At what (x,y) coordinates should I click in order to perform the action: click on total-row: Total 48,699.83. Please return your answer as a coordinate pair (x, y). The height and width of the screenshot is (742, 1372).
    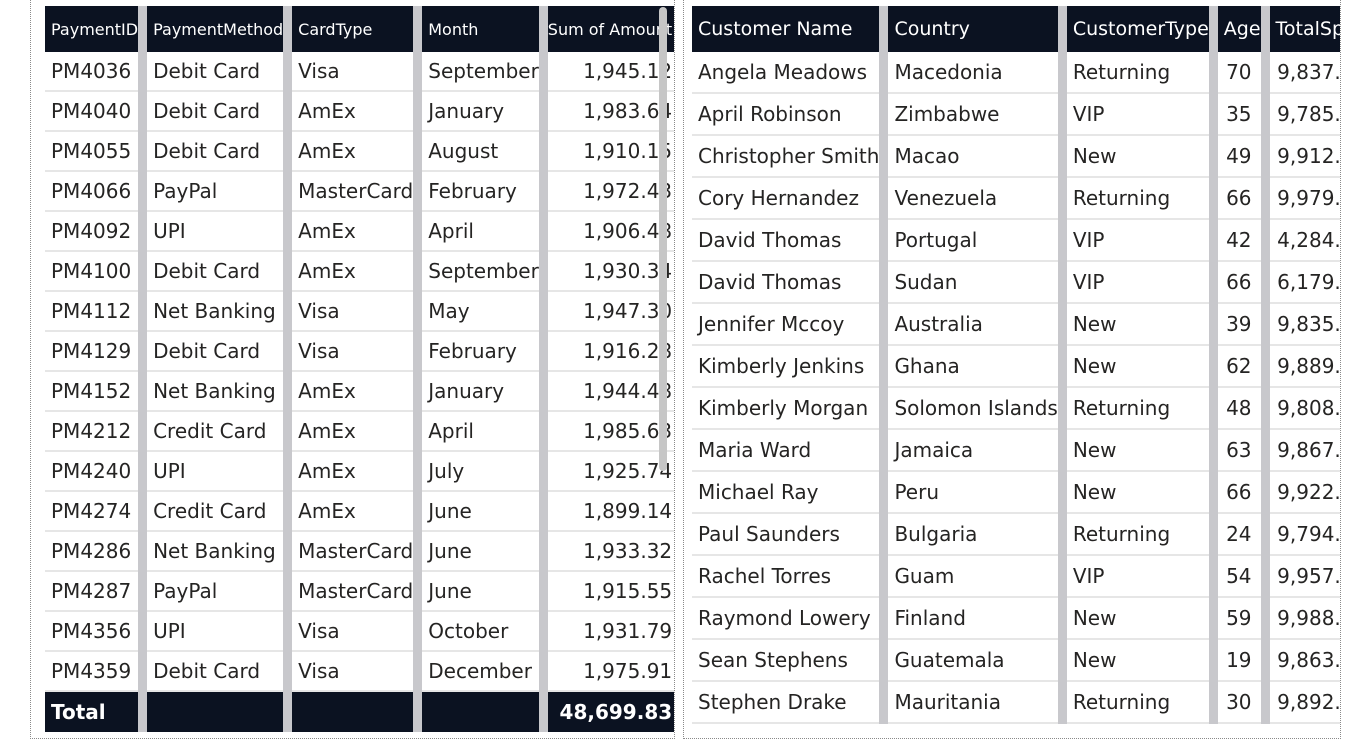
    Looking at the image, I should click on (359, 711).